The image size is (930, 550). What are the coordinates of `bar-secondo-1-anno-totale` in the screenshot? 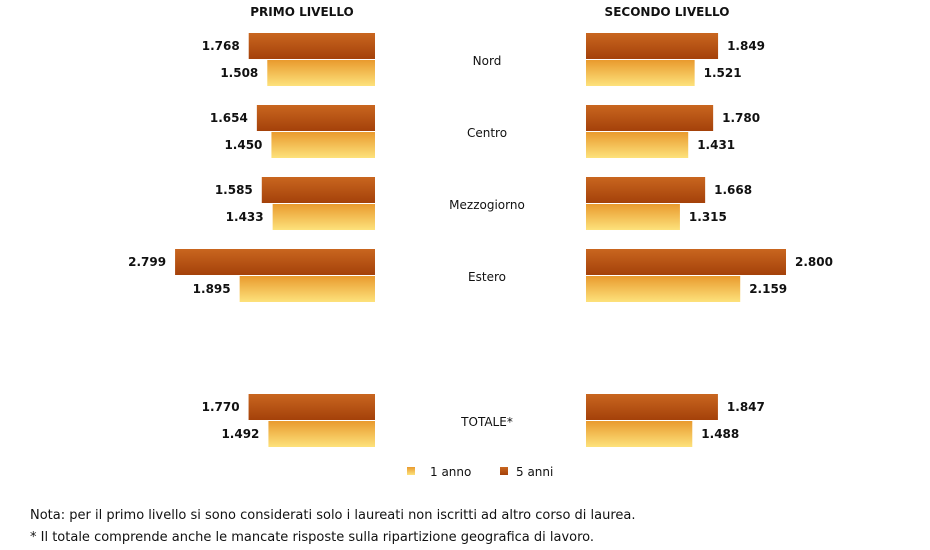 It's located at (639, 434).